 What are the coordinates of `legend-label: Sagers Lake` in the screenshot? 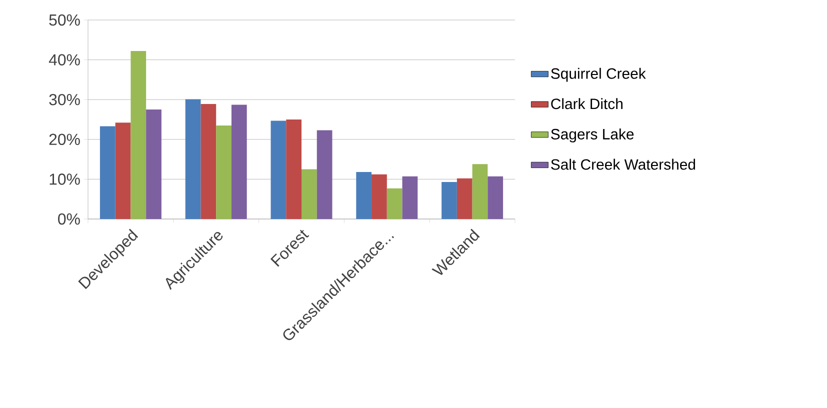 It's located at (592, 135).